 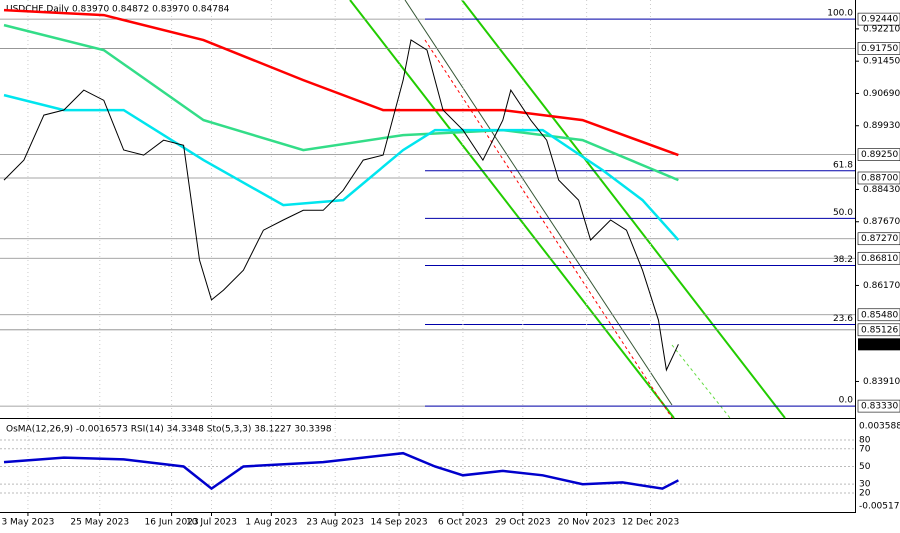 I want to click on x-tick-label: 20 Nov 2023, so click(x=587, y=523).